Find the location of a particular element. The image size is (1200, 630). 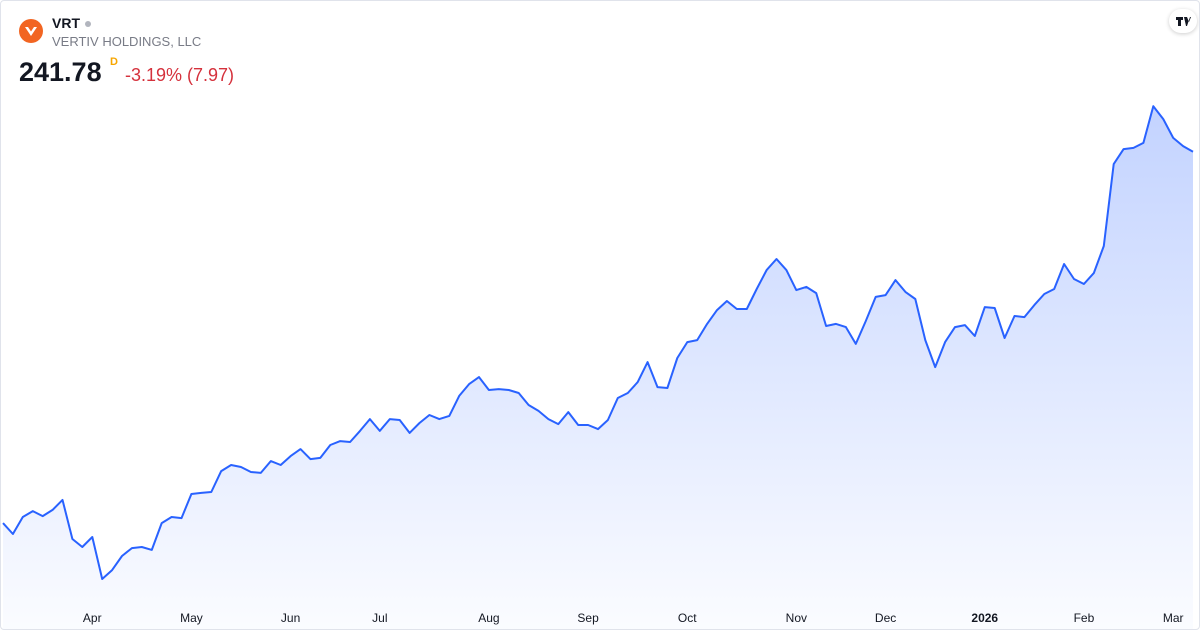

tv-icon is located at coordinates (1183, 21).